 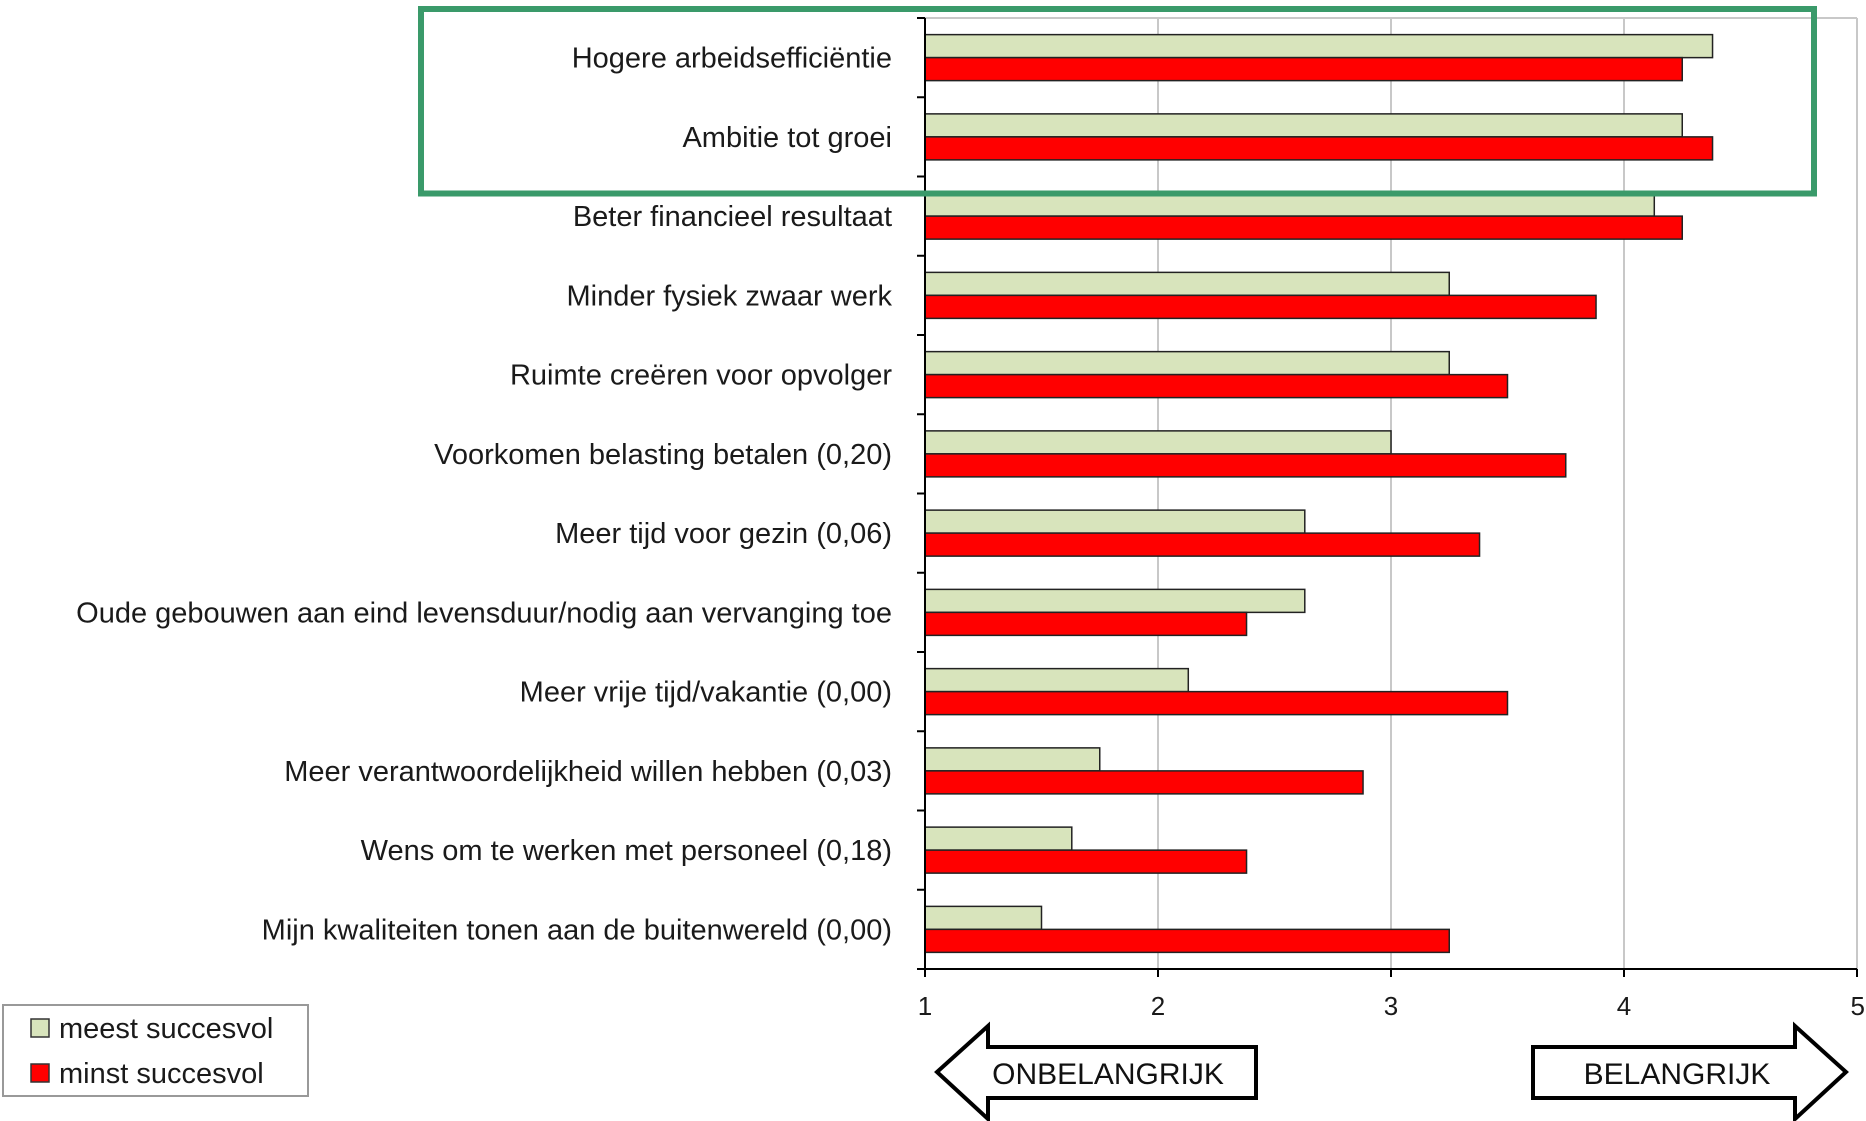 I want to click on right-arrow: BELANGRIJK, so click(x=1690, y=1071).